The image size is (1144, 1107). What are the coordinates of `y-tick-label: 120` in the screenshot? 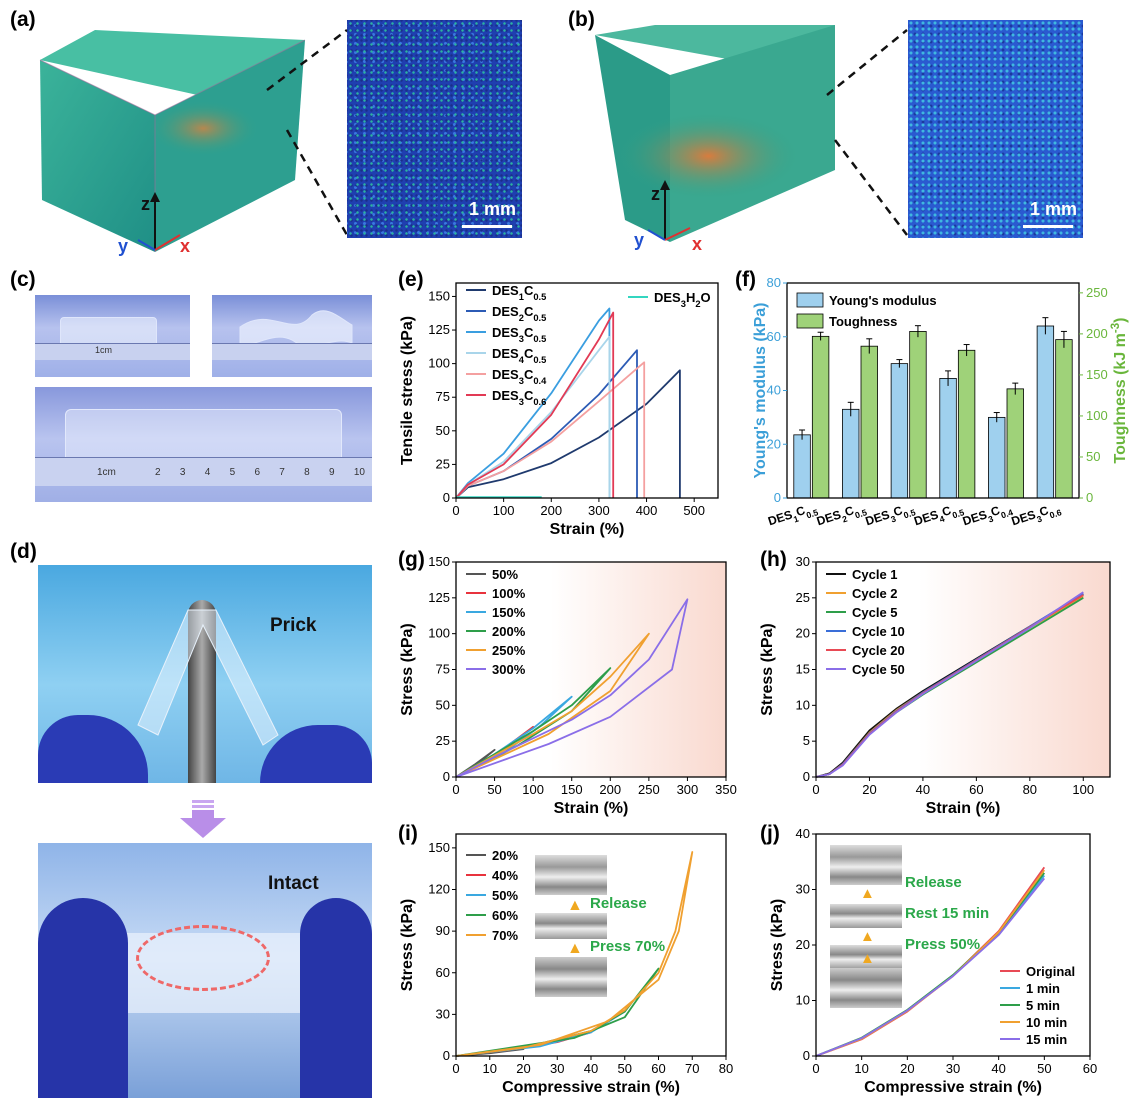 It's located at (439, 889).